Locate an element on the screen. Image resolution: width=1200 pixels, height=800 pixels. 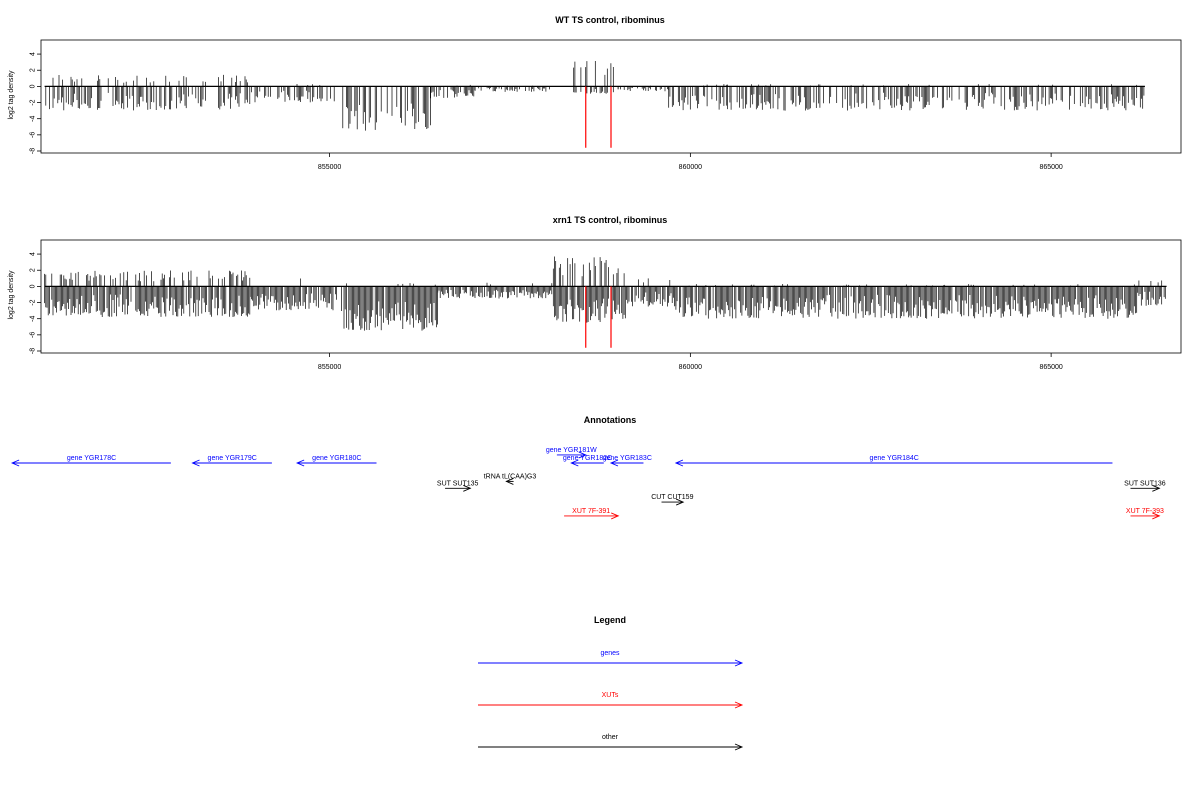
annotation-label: gene YGR180C is located at coordinates (336, 458).